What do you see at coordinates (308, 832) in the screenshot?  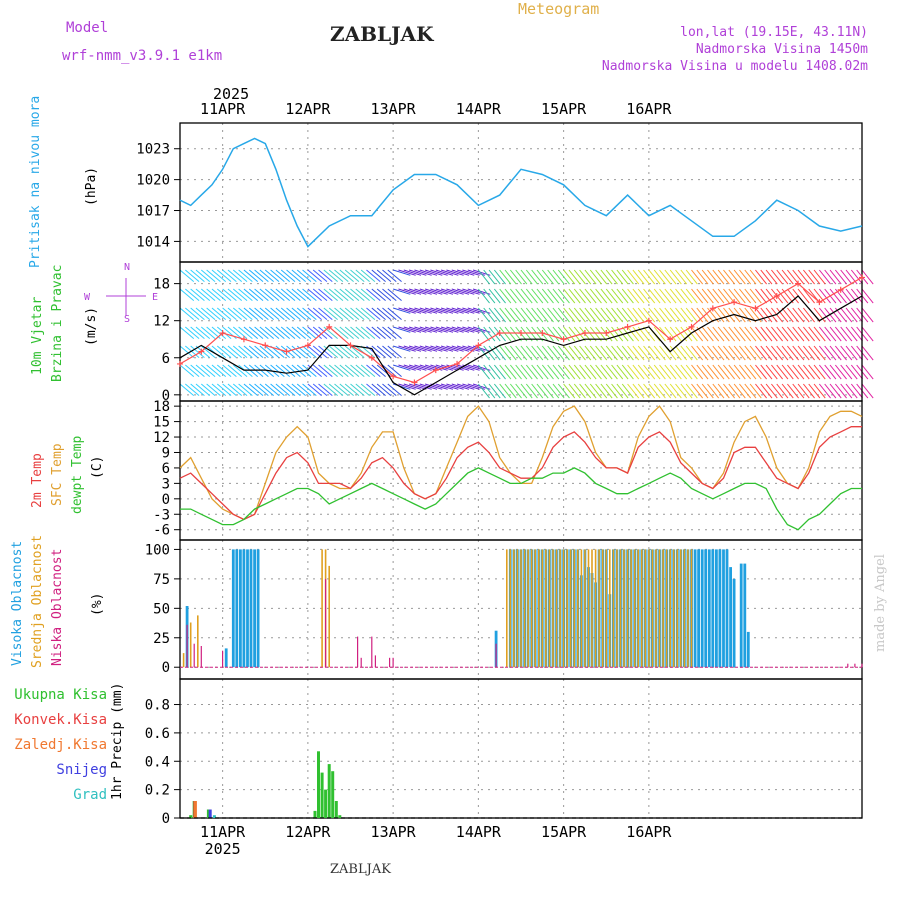 I see `day-label-bottom: 12APR` at bounding box center [308, 832].